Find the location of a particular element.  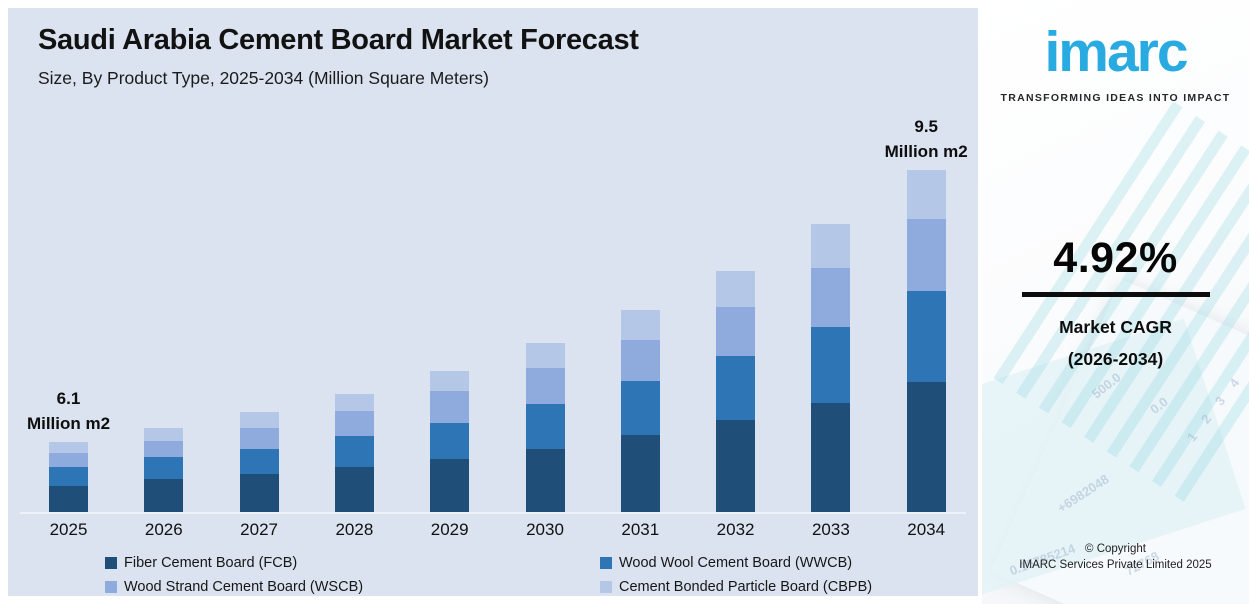

bar-segment-2026-series1 is located at coordinates (164, 468).